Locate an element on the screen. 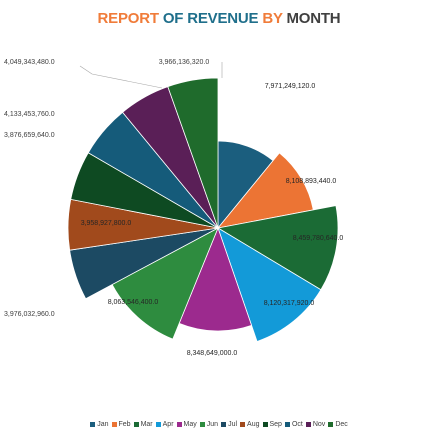 Image resolution: width=438 pixels, height=447 pixels. data-label-aug: 3,958,927,800.0 is located at coordinates (106, 223).